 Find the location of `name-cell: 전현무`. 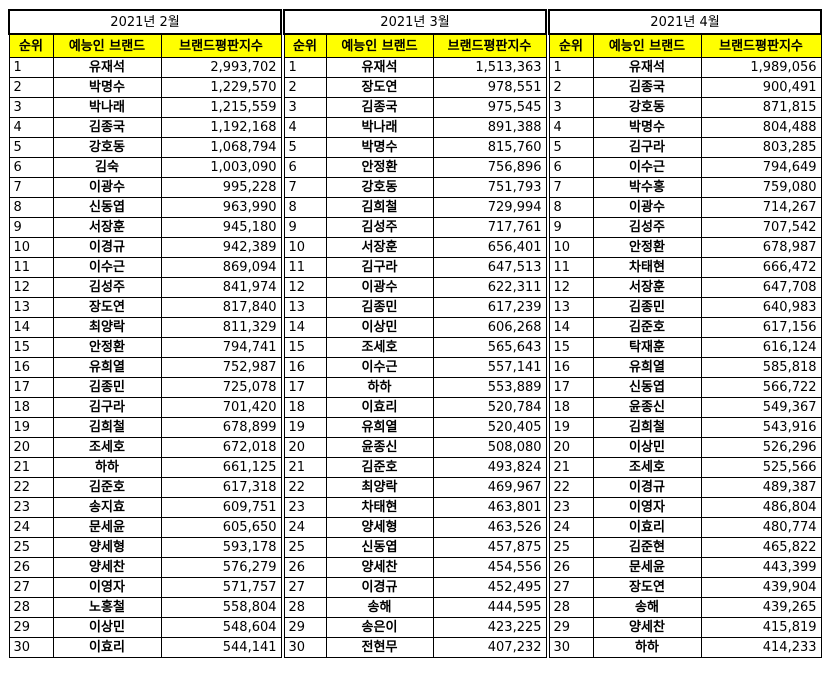

name-cell: 전현무 is located at coordinates (379, 647).